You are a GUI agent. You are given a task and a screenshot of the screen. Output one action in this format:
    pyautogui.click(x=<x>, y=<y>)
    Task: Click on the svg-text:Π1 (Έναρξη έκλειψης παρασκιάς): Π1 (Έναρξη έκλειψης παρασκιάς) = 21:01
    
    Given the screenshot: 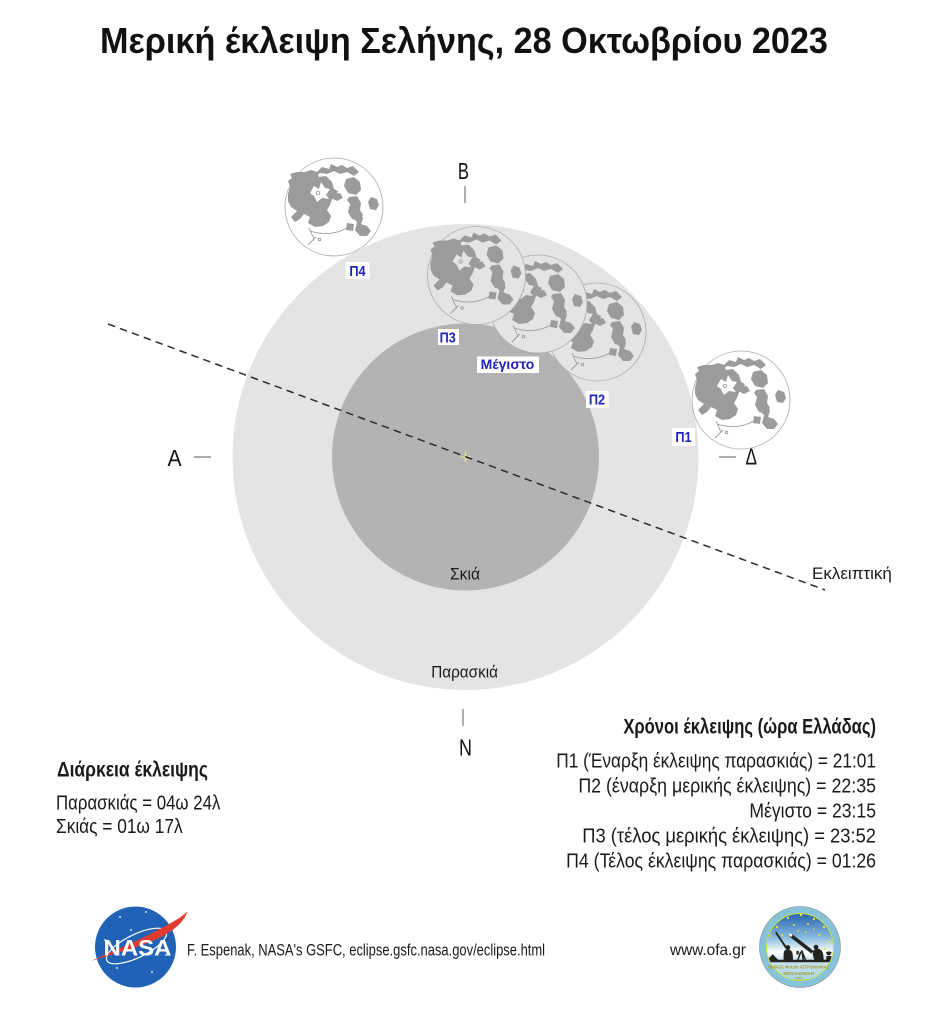 What is the action you would take?
    pyautogui.click(x=716, y=760)
    